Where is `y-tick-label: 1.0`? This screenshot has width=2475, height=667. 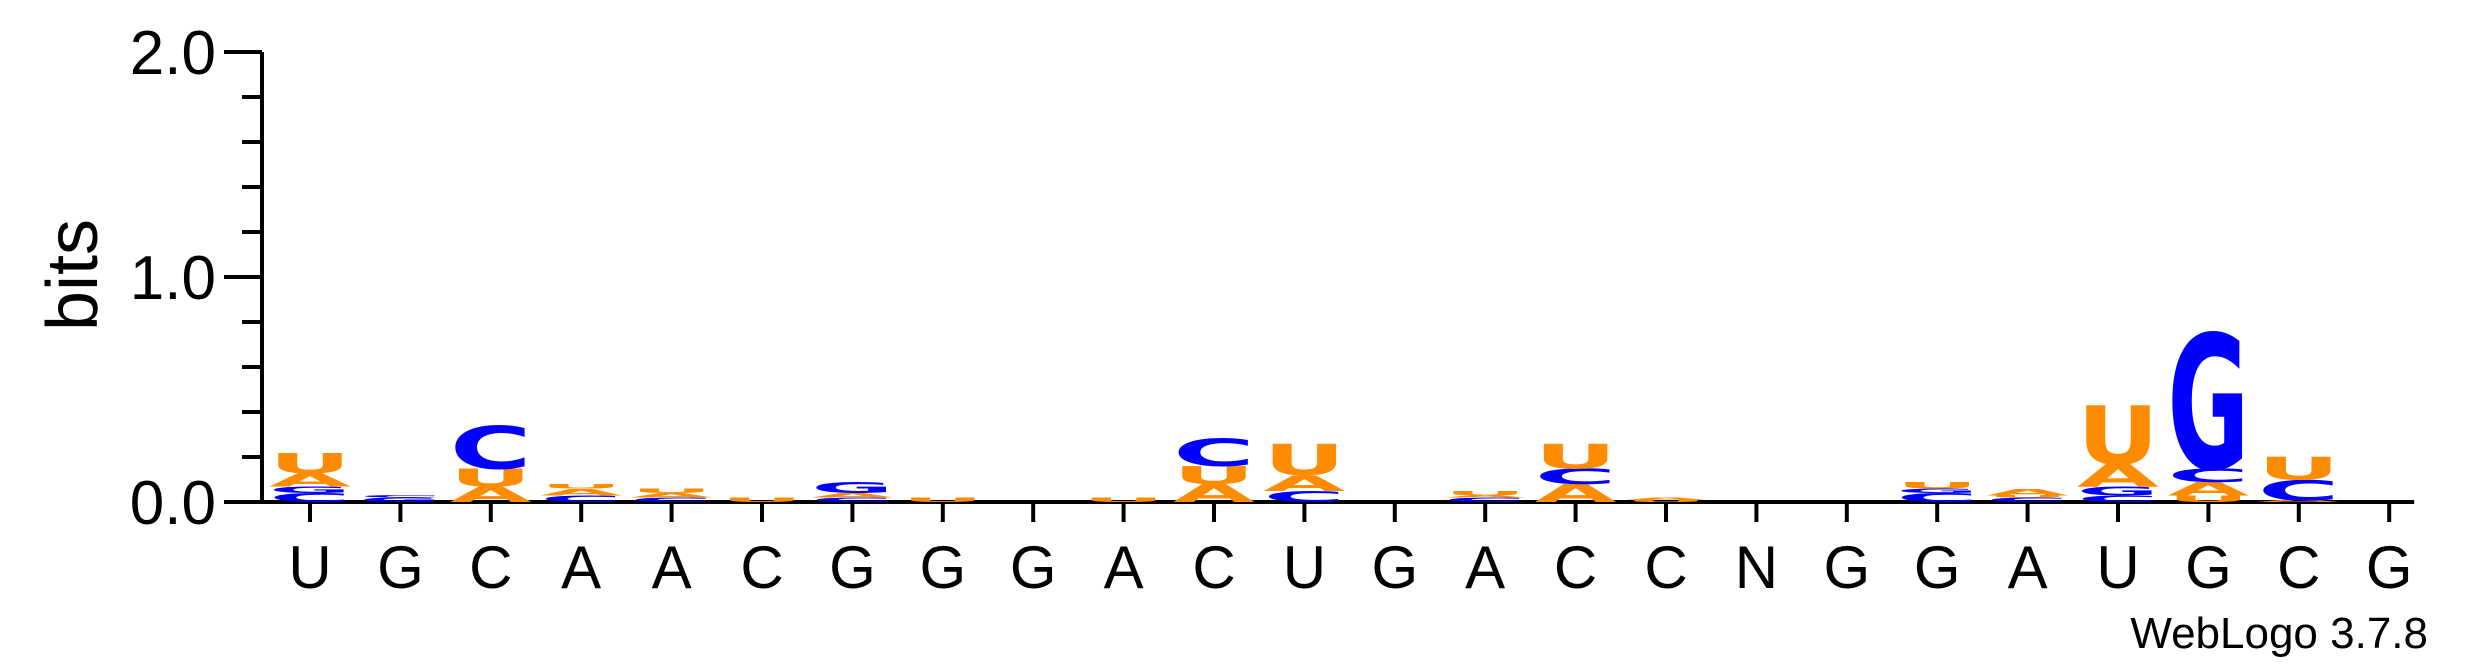 y-tick-label: 1.0 is located at coordinates (173, 278).